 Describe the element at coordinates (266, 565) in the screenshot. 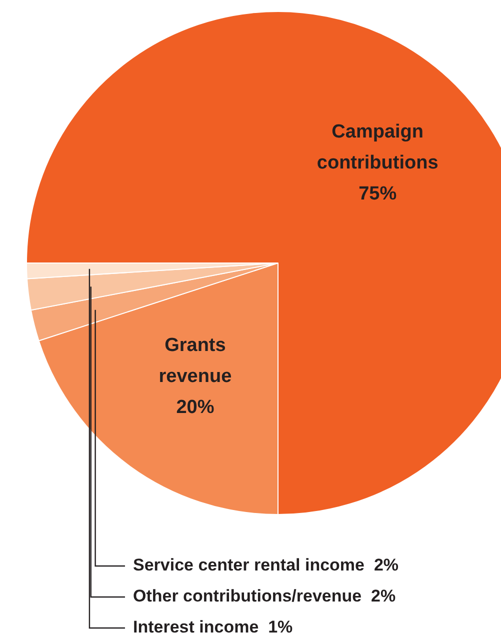

I see `slice-label: Service center rental income 2%` at that location.